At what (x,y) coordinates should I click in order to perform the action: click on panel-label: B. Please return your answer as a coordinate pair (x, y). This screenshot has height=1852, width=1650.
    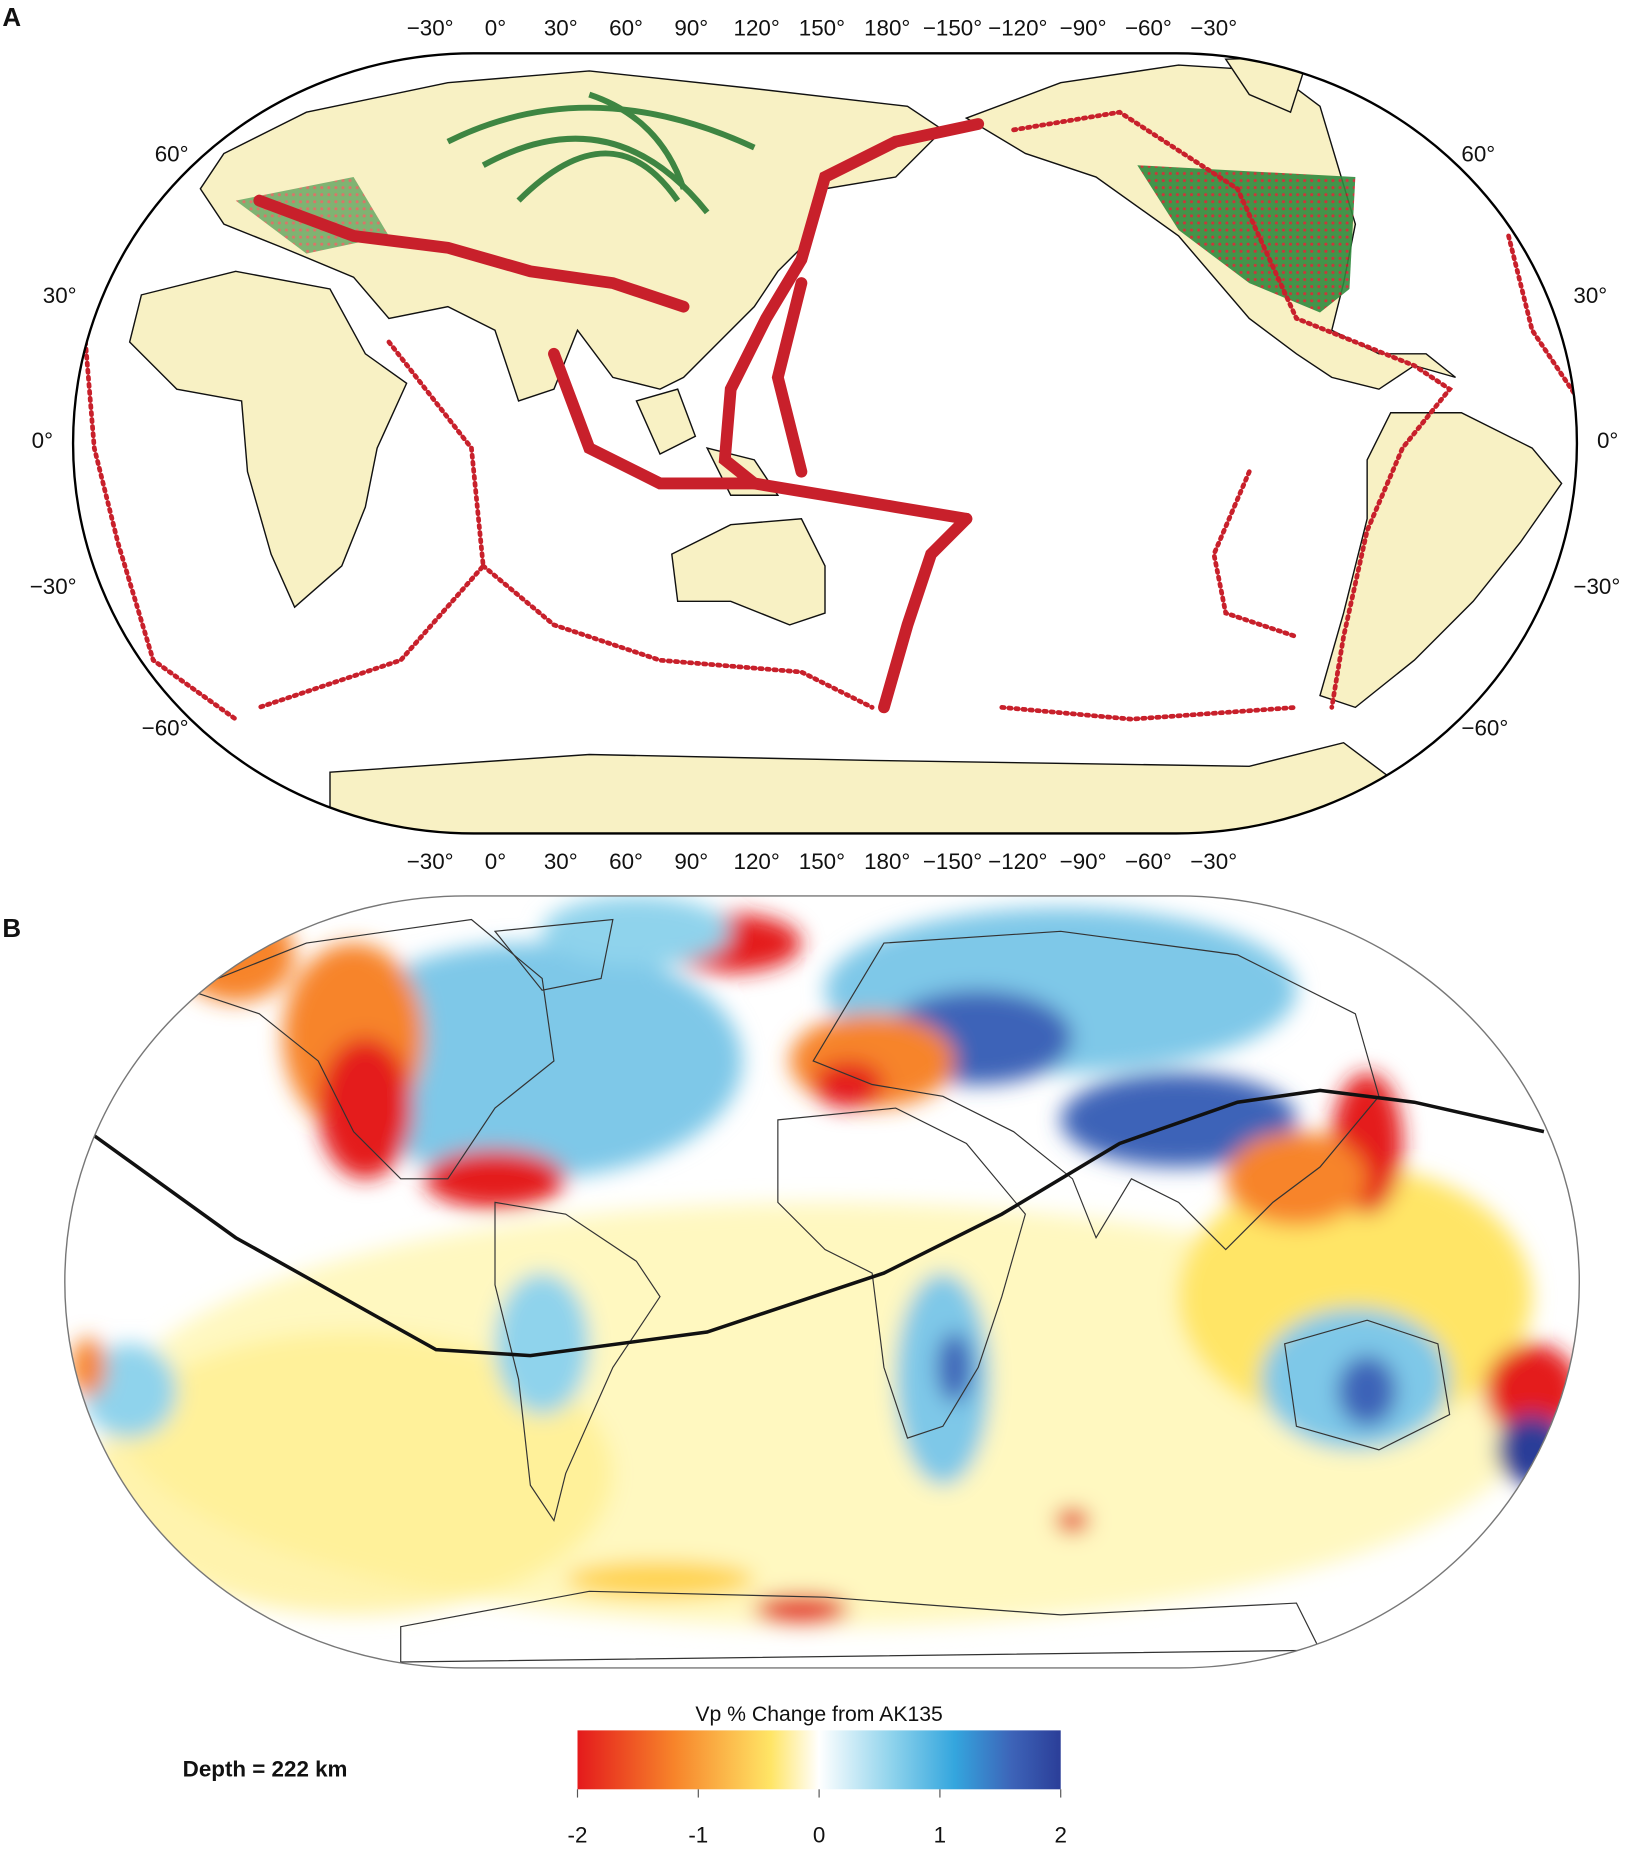
    Looking at the image, I should click on (11, 929).